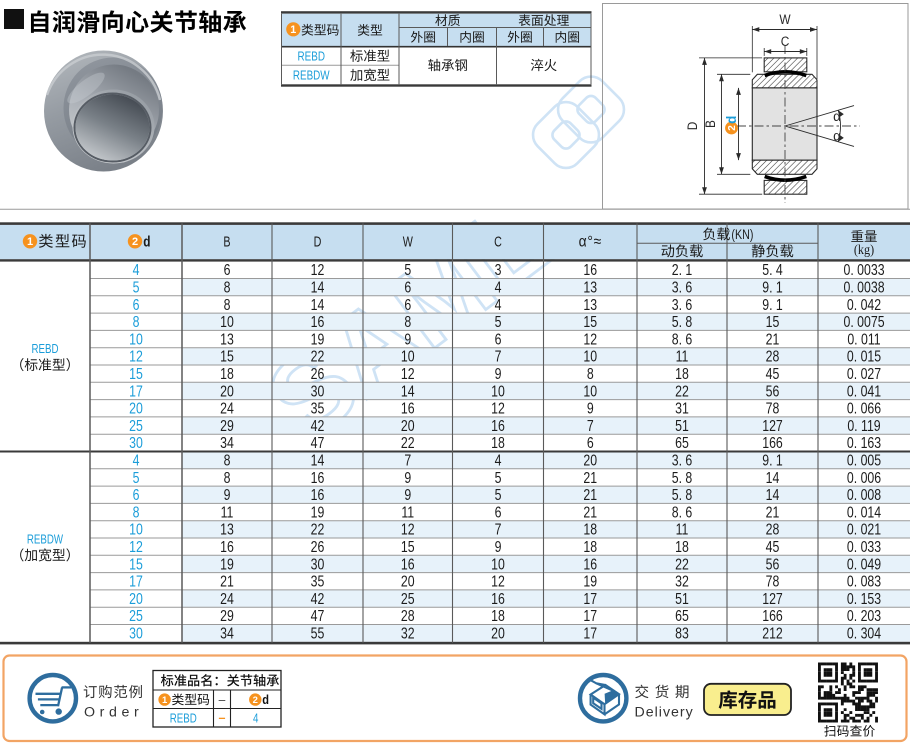 This screenshot has width=910, height=744. What do you see at coordinates (864, 513) in the screenshot?
I see `svg-text: 0. 014` at bounding box center [864, 513].